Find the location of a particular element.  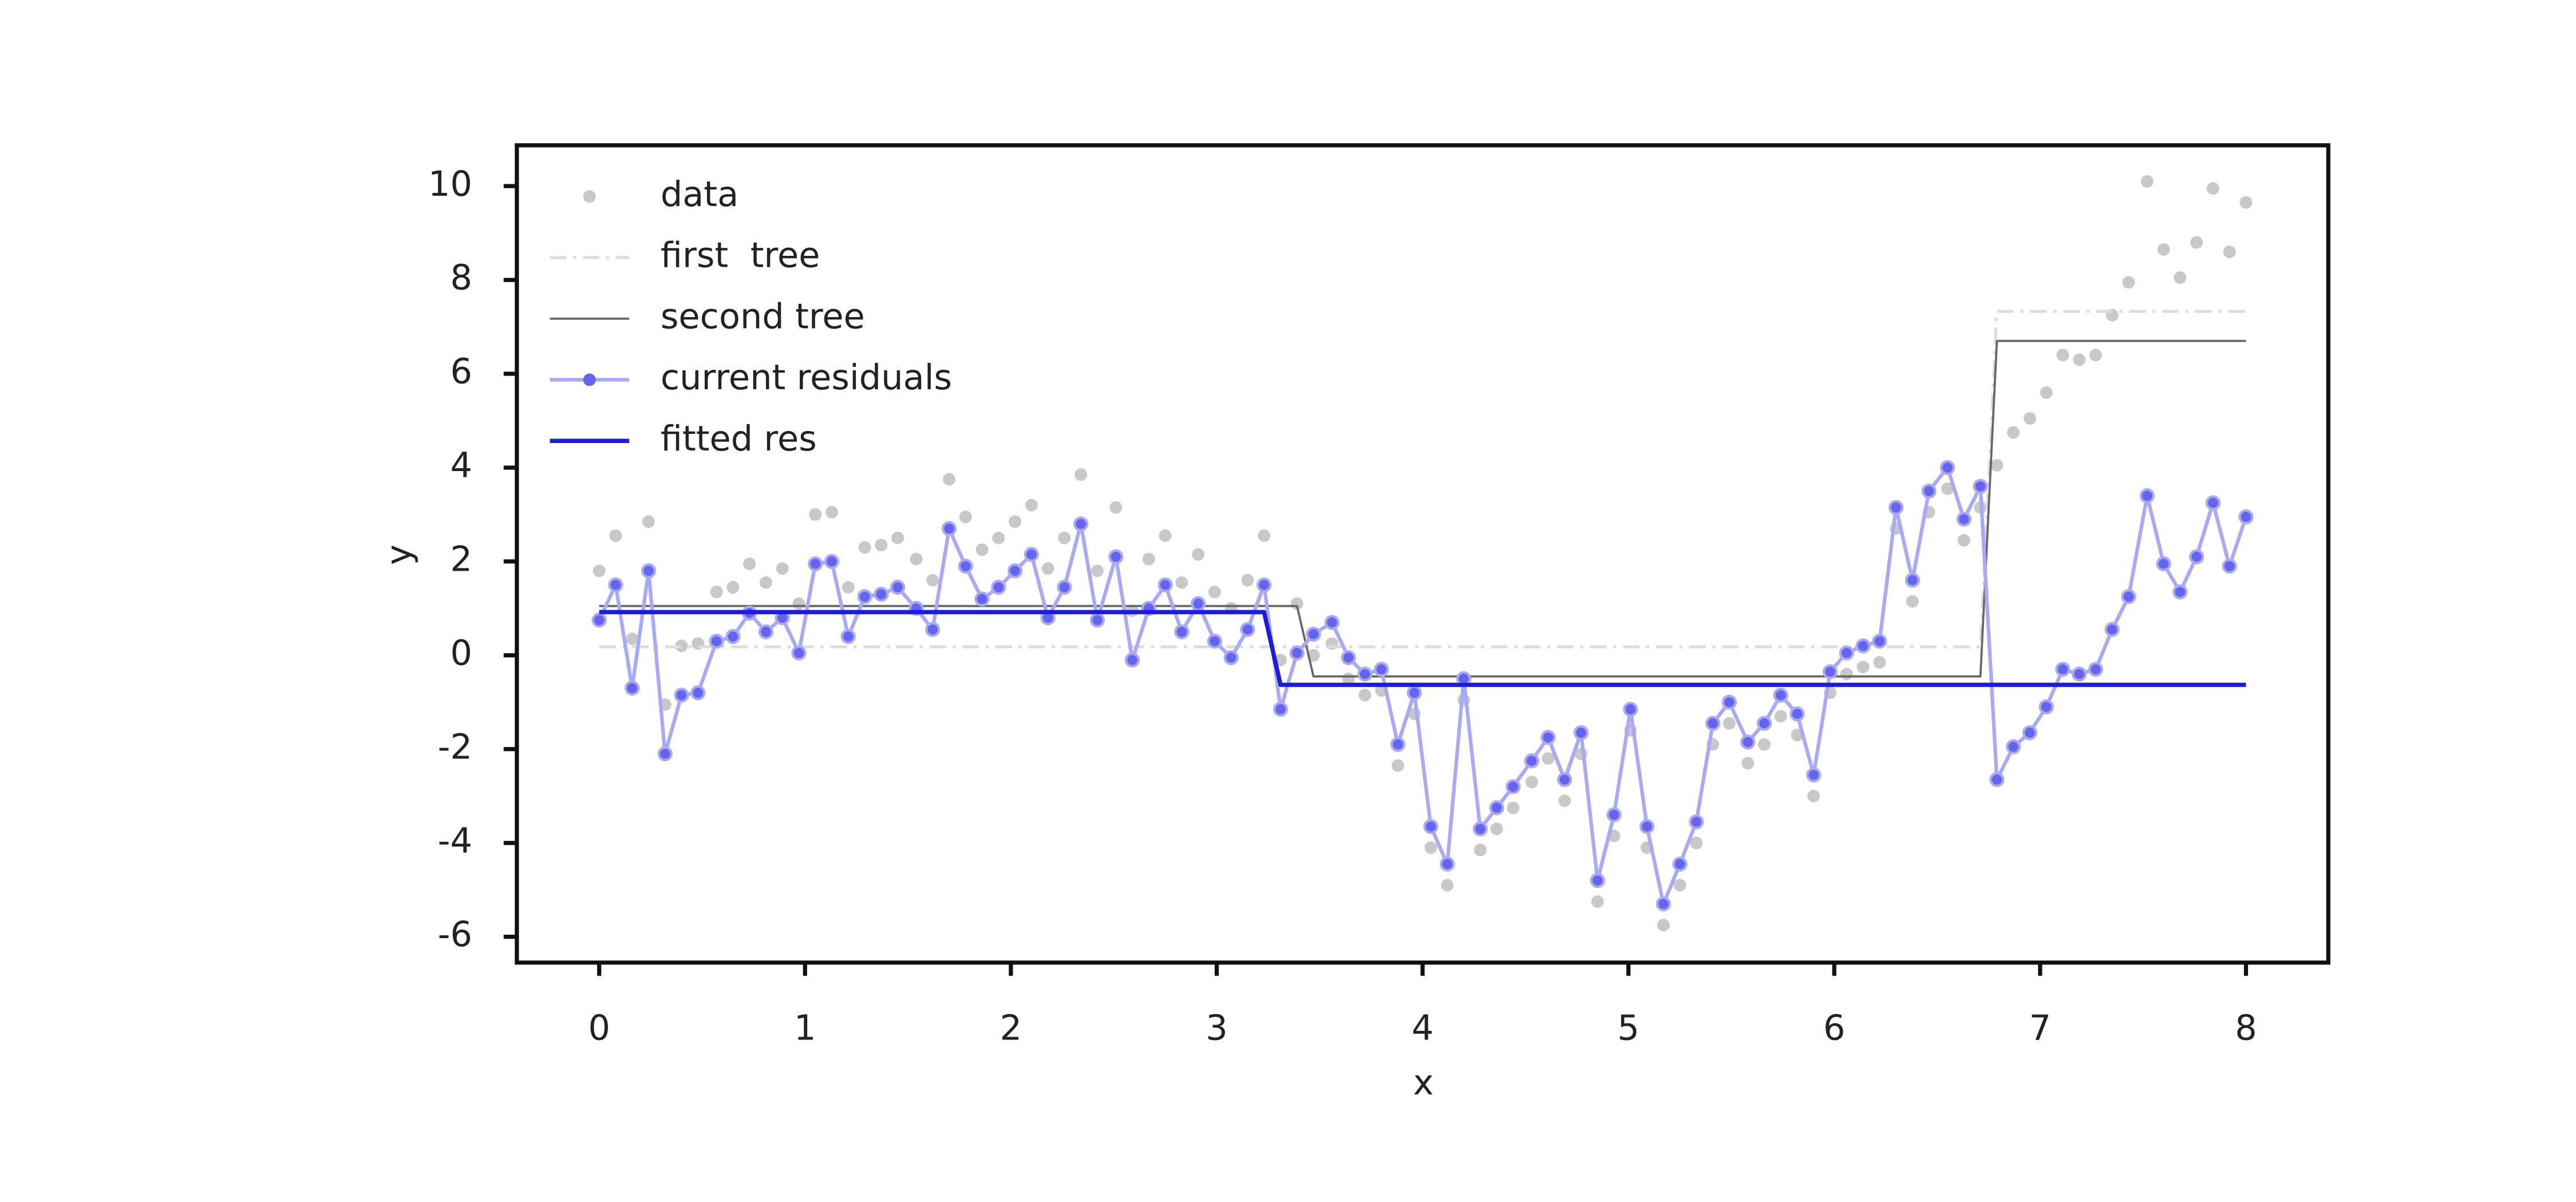

y-tick-label: 2 is located at coordinates (461, 559).